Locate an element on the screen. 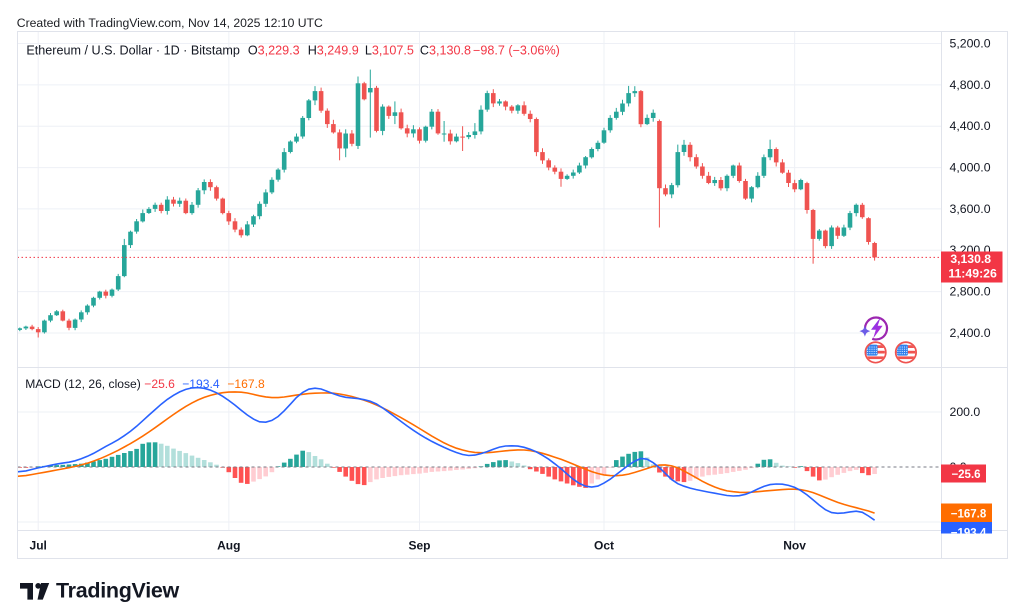 The image size is (1024, 612). svg-text: Nov is located at coordinates (794, 546).